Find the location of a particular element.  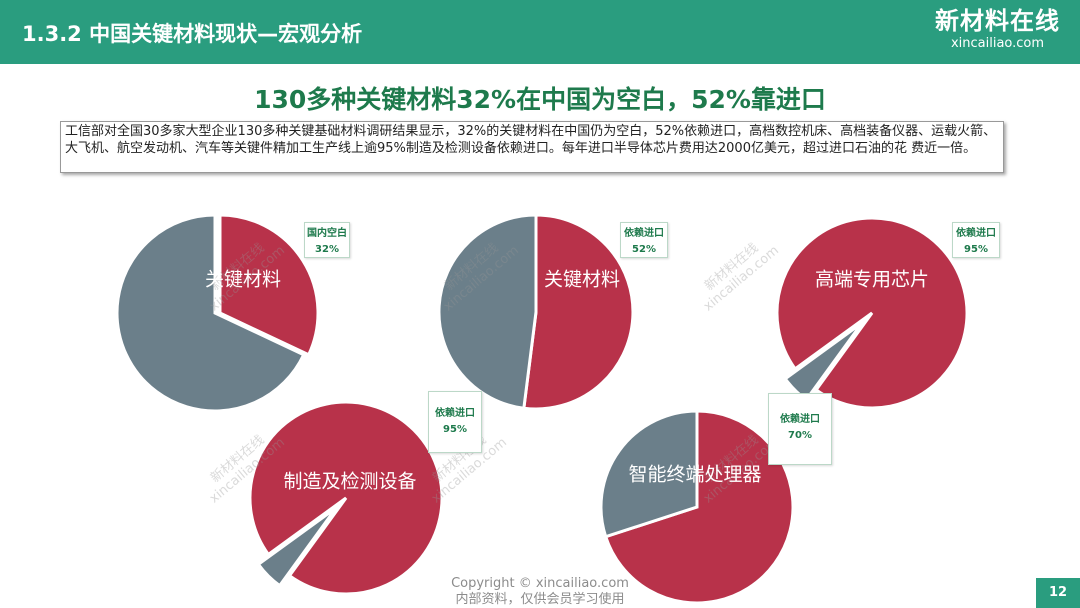

brand-logo: 新材料在线 xincailiao.com is located at coordinates (997, 28).